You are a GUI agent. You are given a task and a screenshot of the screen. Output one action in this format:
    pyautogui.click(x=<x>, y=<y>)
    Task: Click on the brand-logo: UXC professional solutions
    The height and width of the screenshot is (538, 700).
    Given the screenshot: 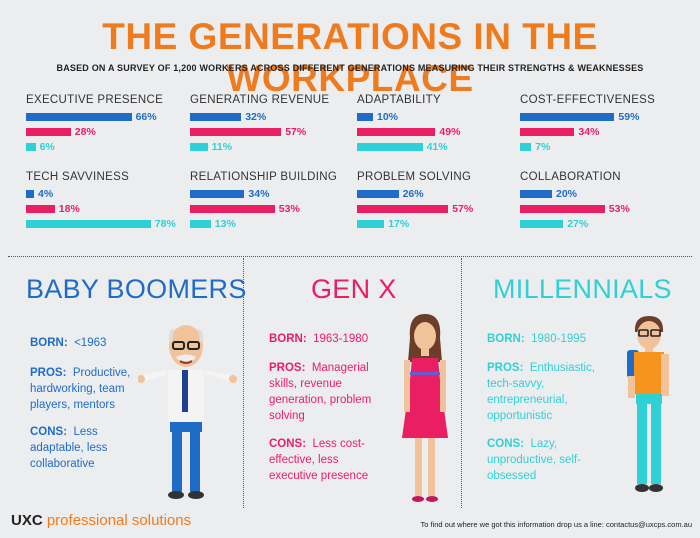 What is the action you would take?
    pyautogui.click(x=101, y=520)
    